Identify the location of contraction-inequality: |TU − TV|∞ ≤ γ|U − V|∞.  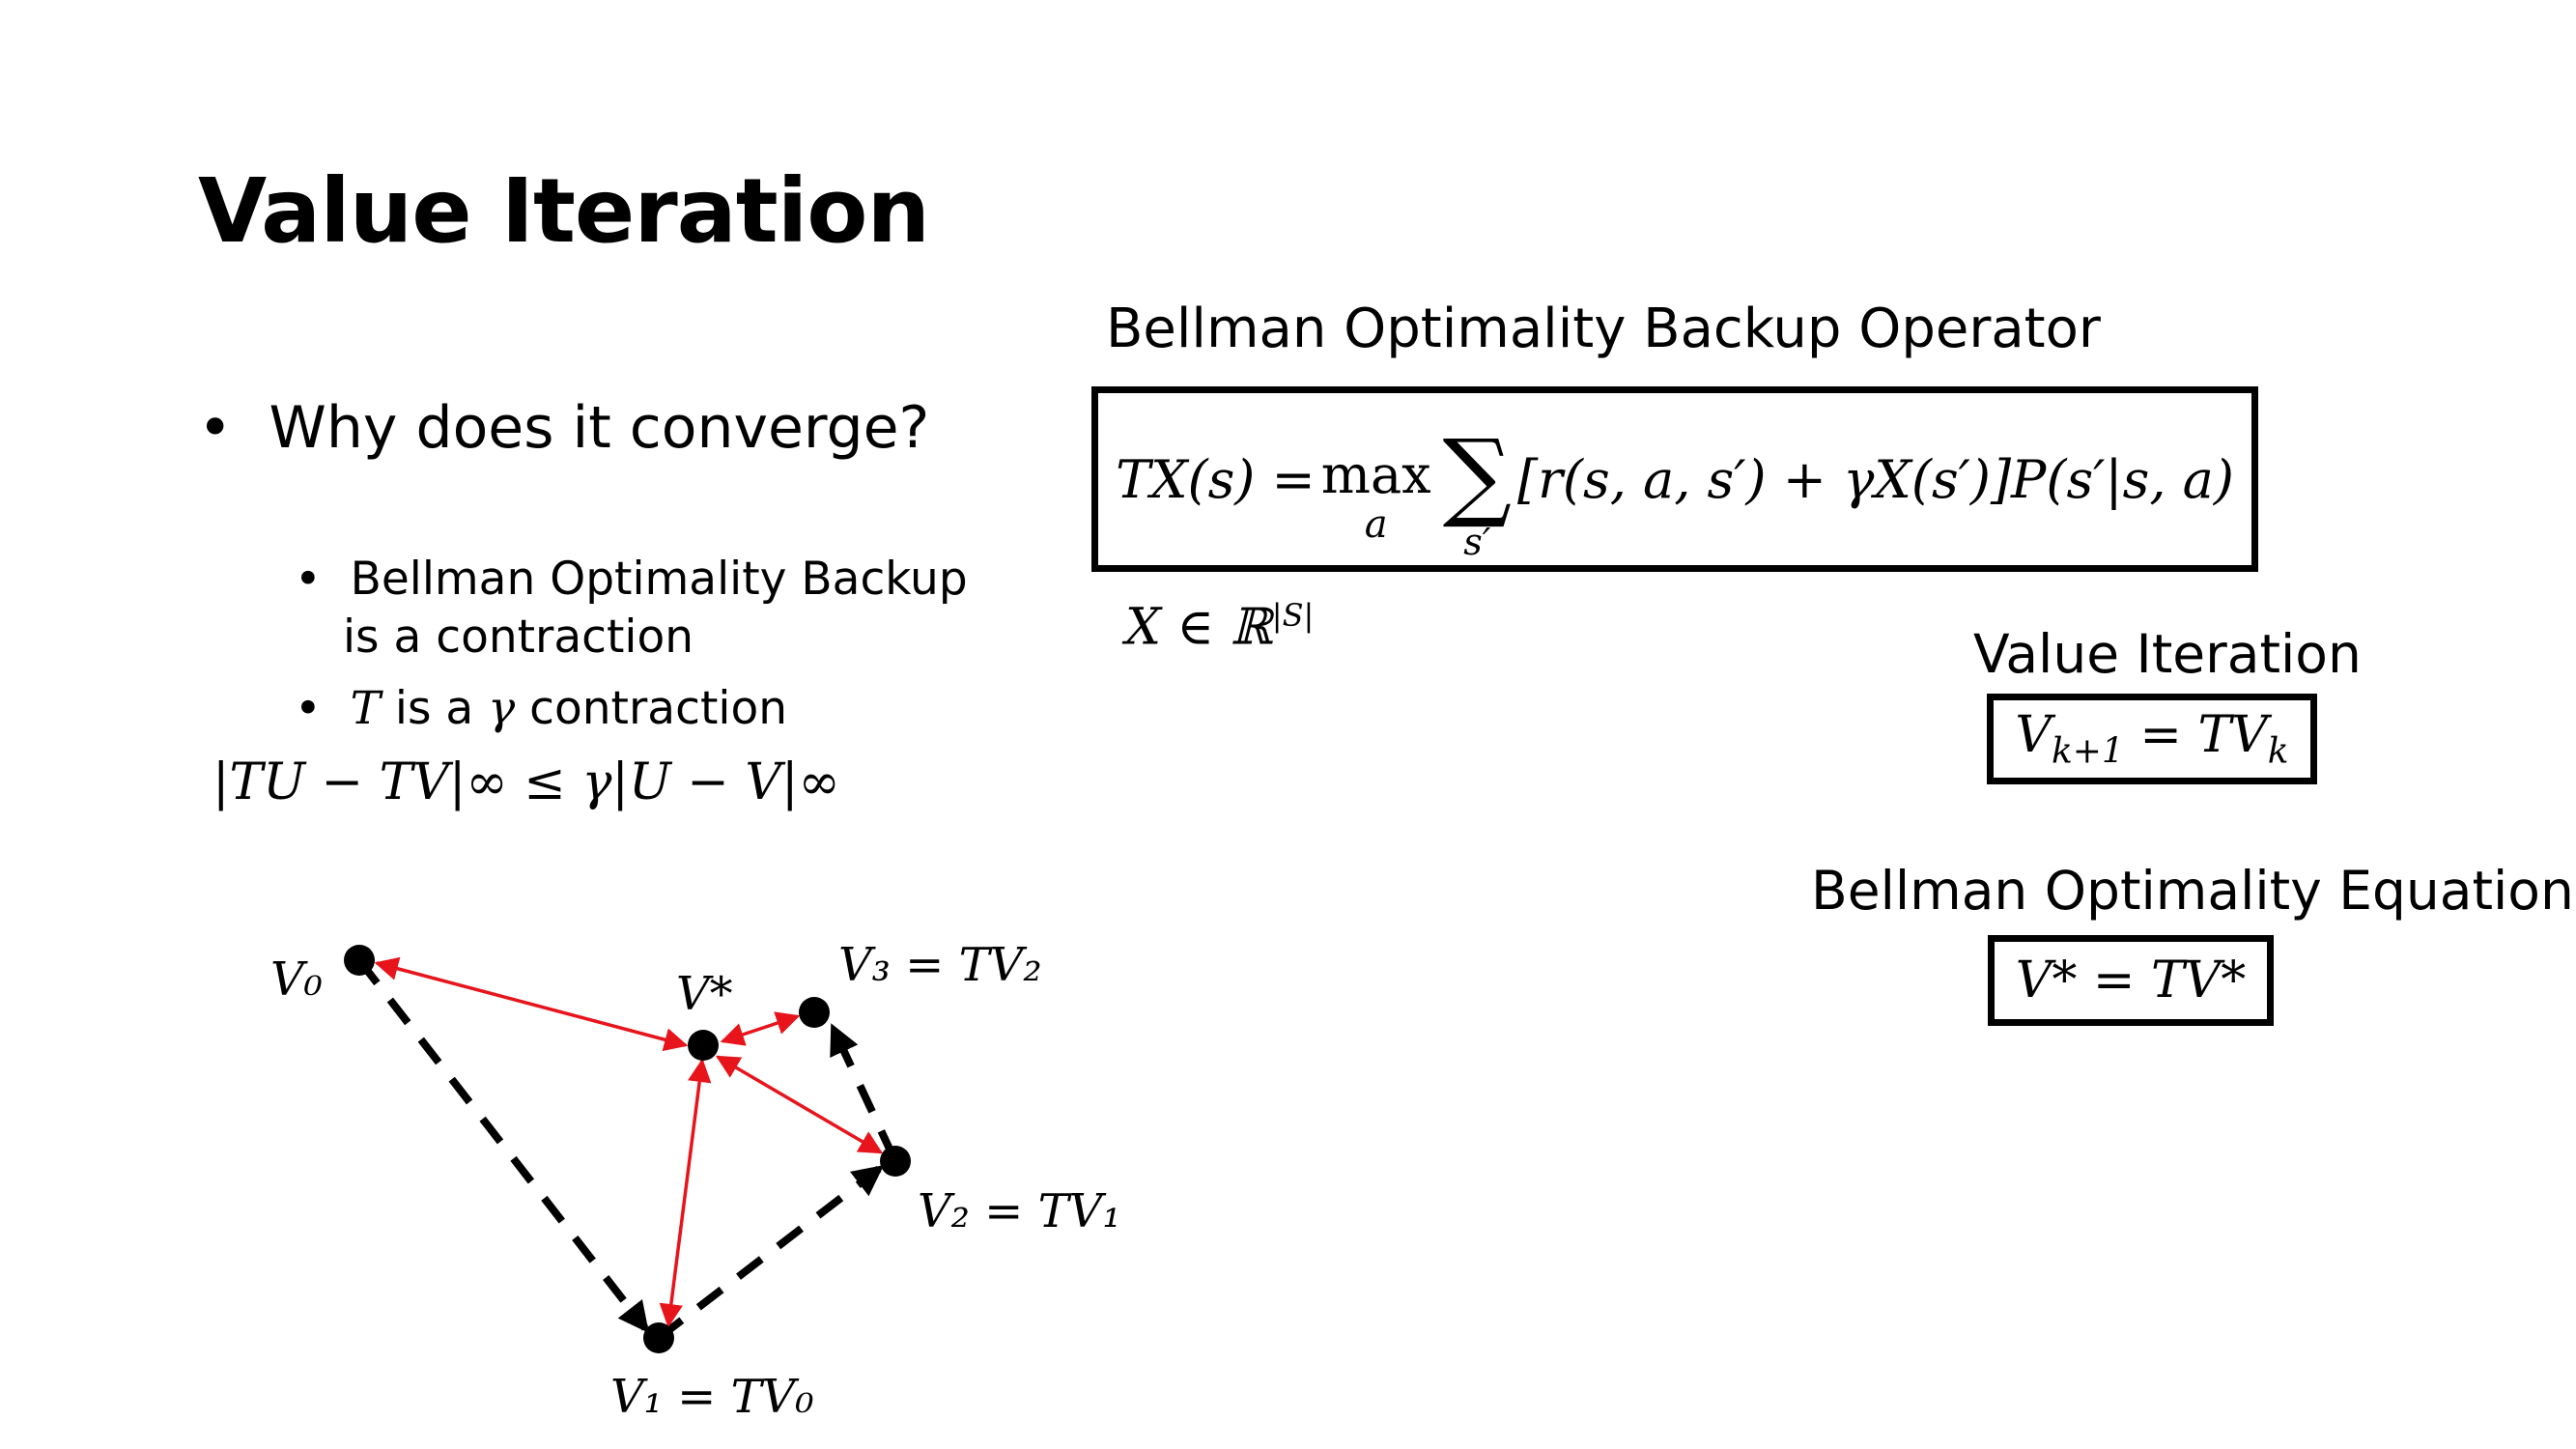
(526, 782).